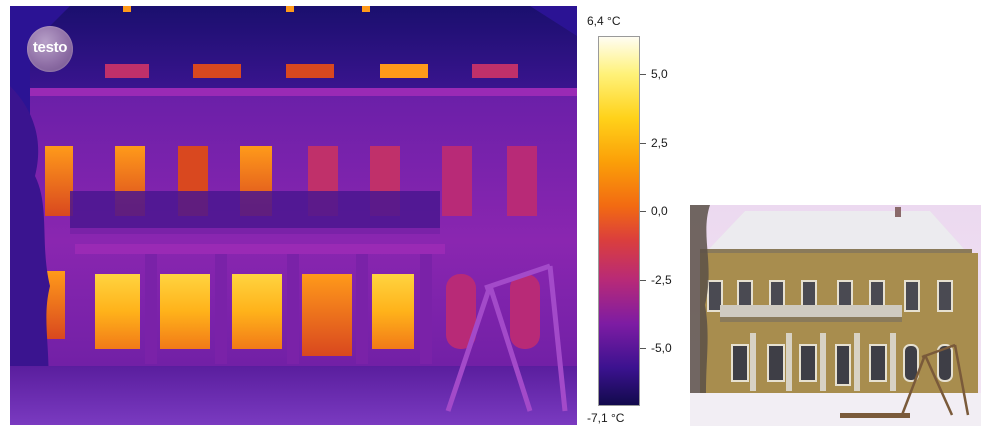 This screenshot has width=982, height=429. I want to click on testo-logo: testo, so click(50, 49).